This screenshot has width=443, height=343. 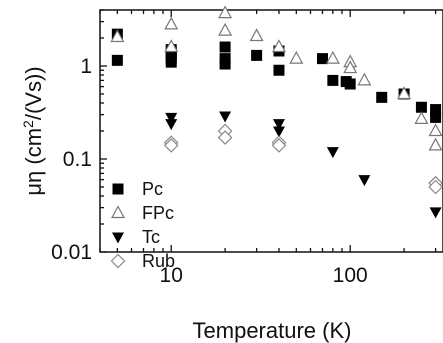 I want to click on legend-marker-fpc, so click(x=118, y=212).